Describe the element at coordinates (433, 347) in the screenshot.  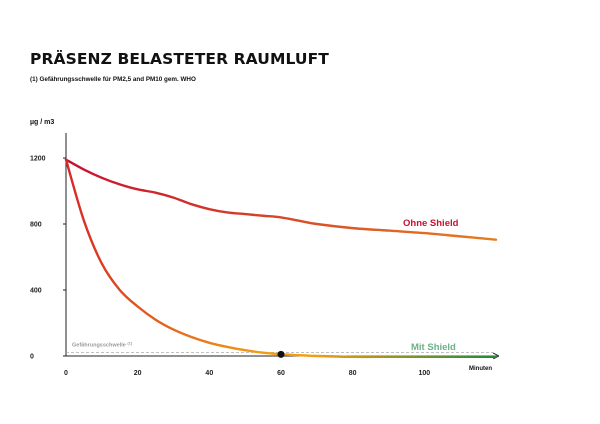
I see `series-label-mit-shield: Mit Shield` at that location.